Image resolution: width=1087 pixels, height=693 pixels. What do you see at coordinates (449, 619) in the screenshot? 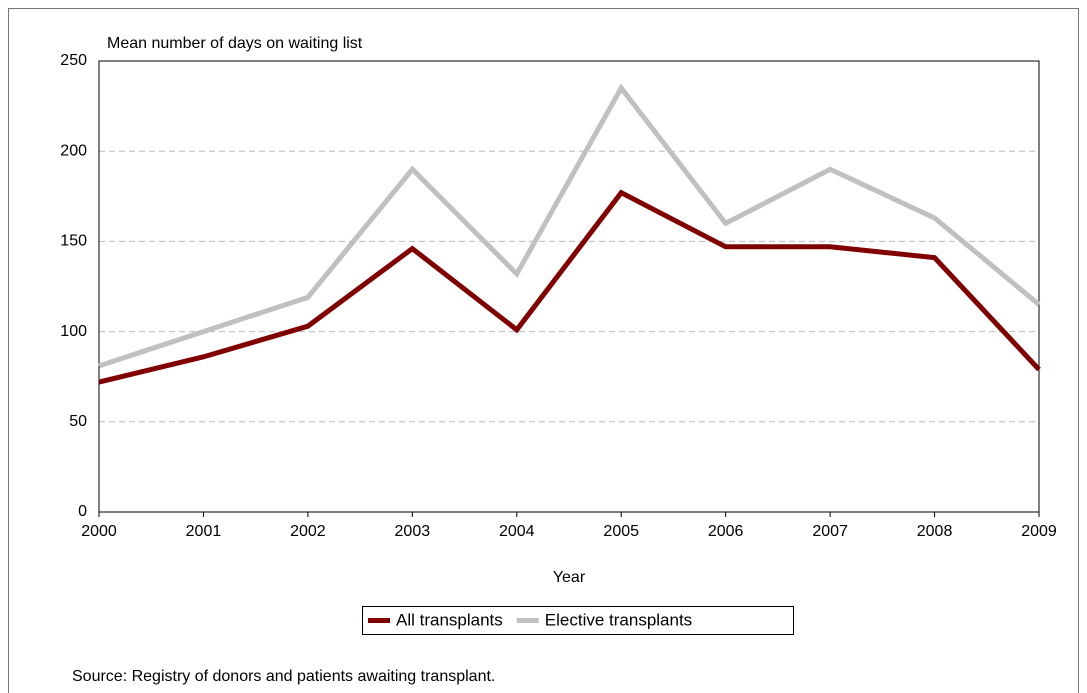
I see `legend-label: All transplants` at bounding box center [449, 619].